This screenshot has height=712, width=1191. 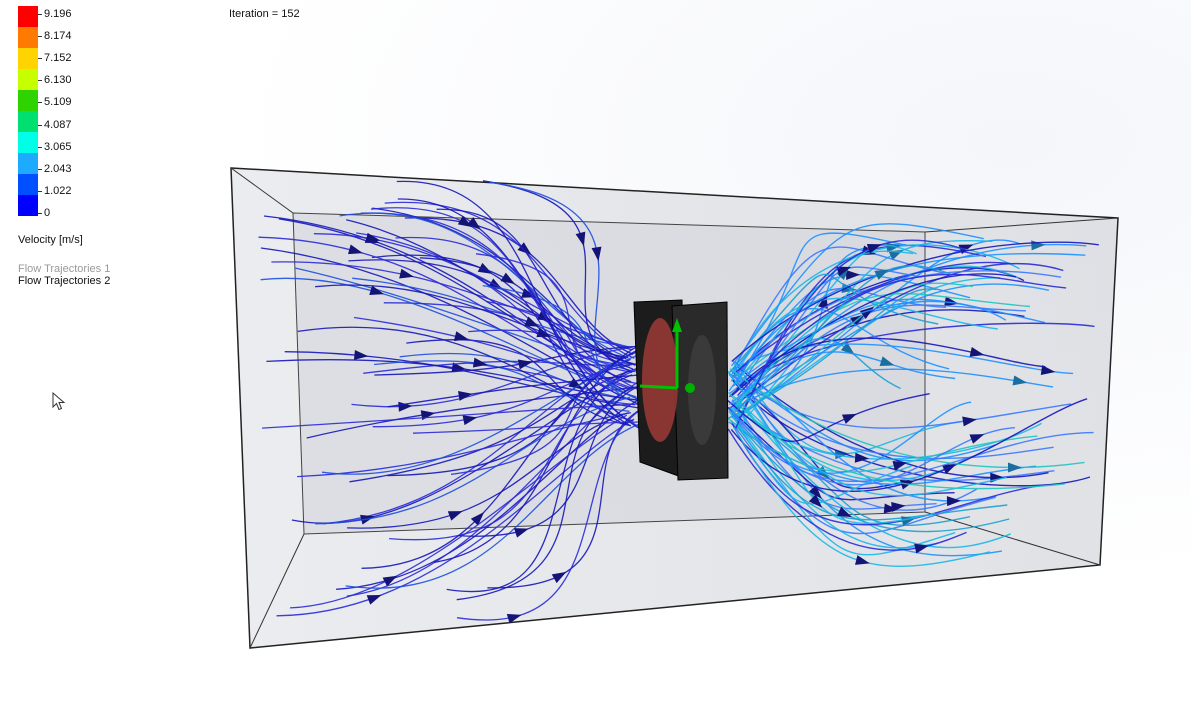 I want to click on legend-tick-label: 7.152, so click(x=55, y=58).